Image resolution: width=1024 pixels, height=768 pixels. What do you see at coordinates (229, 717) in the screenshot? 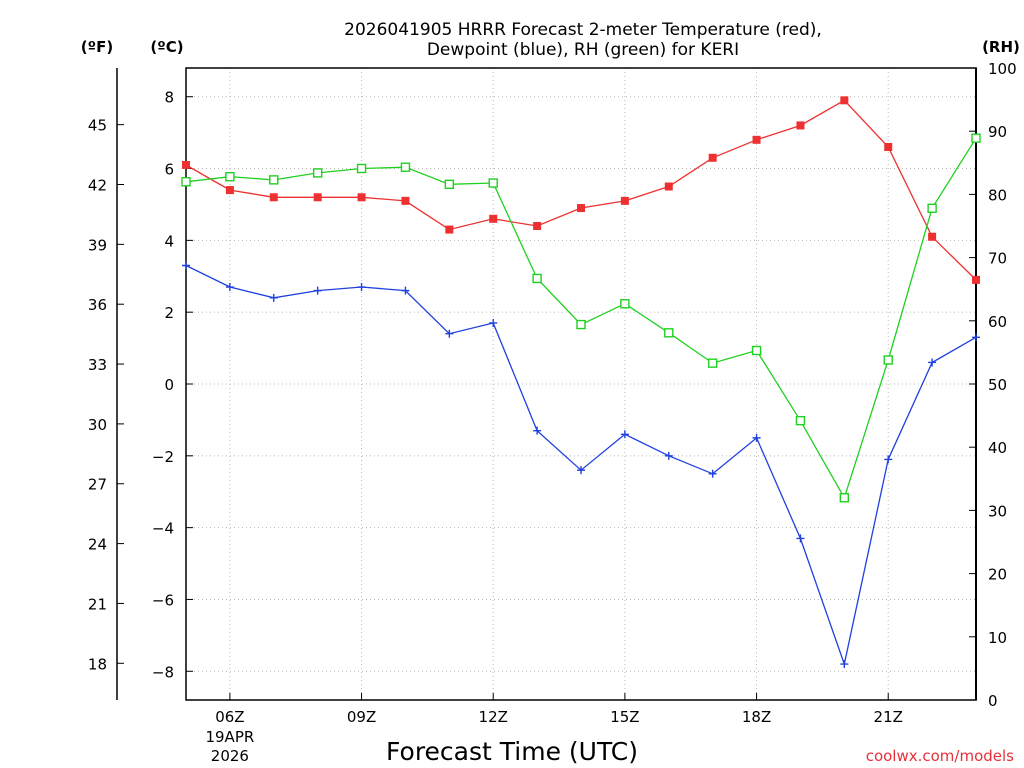
I see `x-tick-label: 06Z` at bounding box center [229, 717].